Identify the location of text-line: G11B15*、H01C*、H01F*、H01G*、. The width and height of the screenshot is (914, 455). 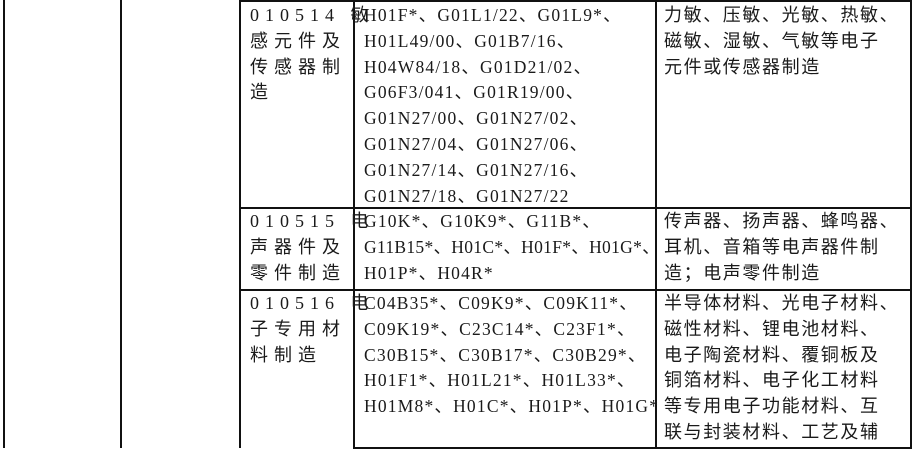
(512, 246).